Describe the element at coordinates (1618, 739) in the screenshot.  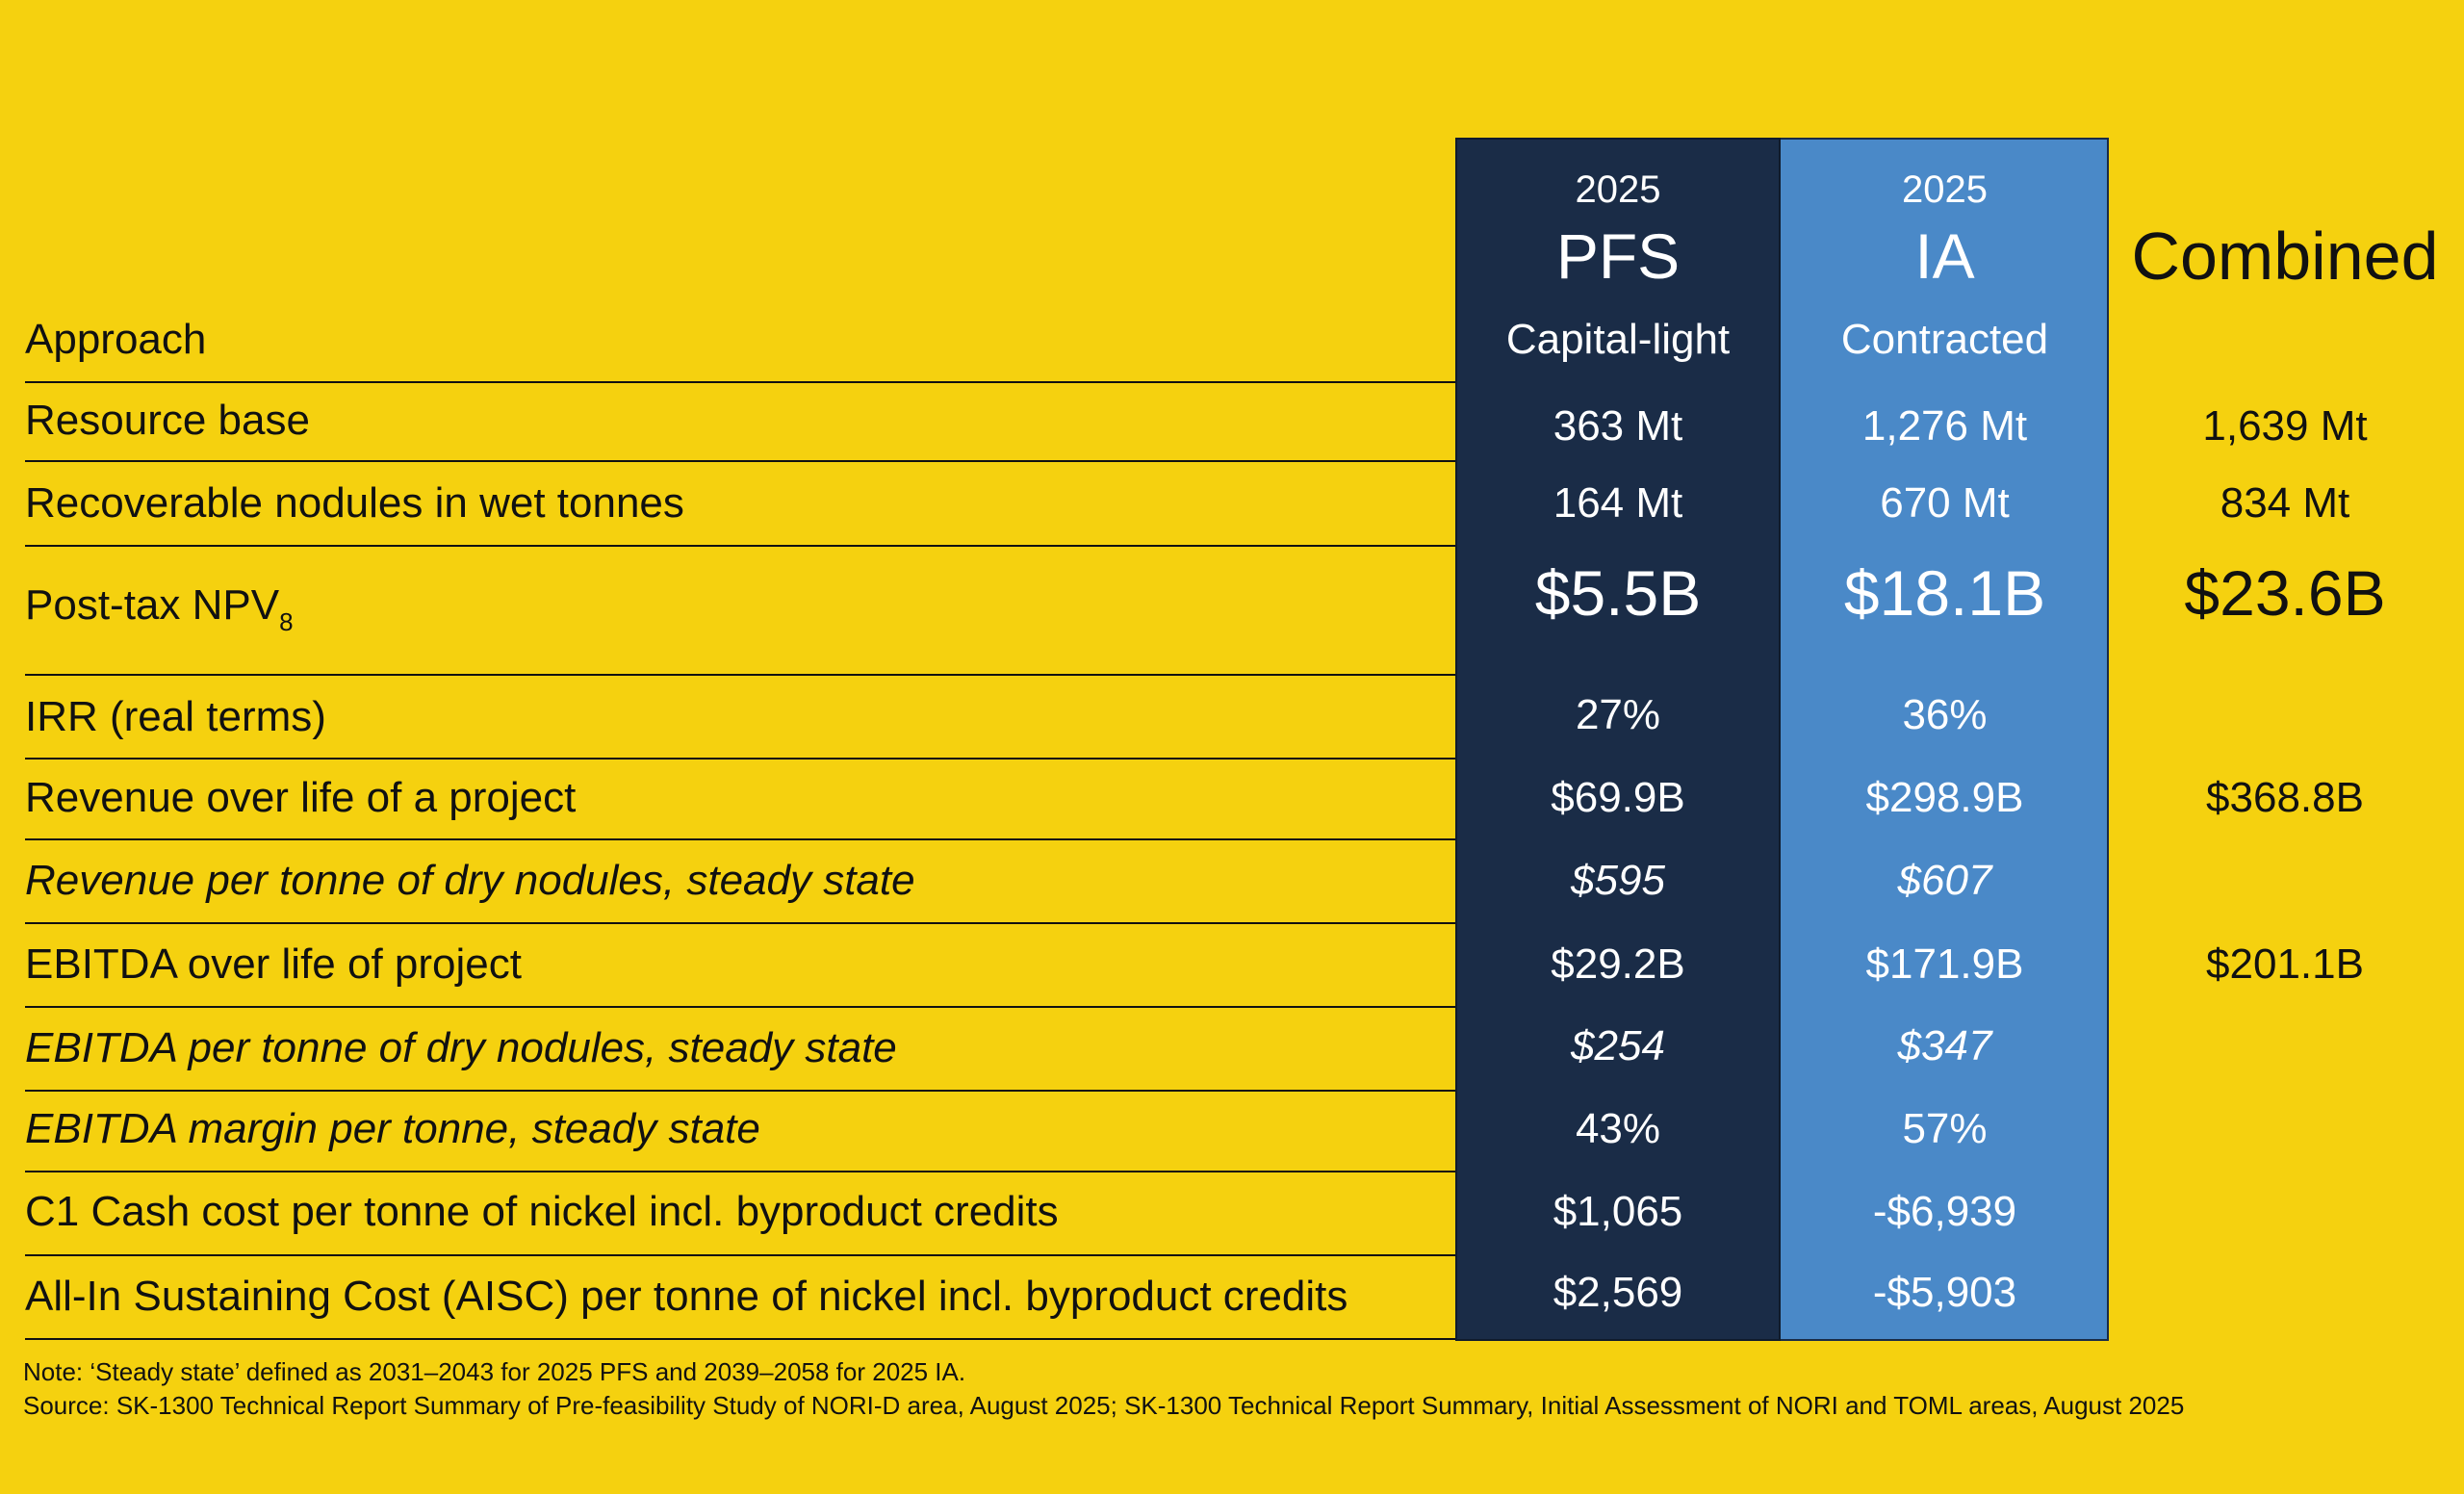
I see `pfs-column-background` at that location.